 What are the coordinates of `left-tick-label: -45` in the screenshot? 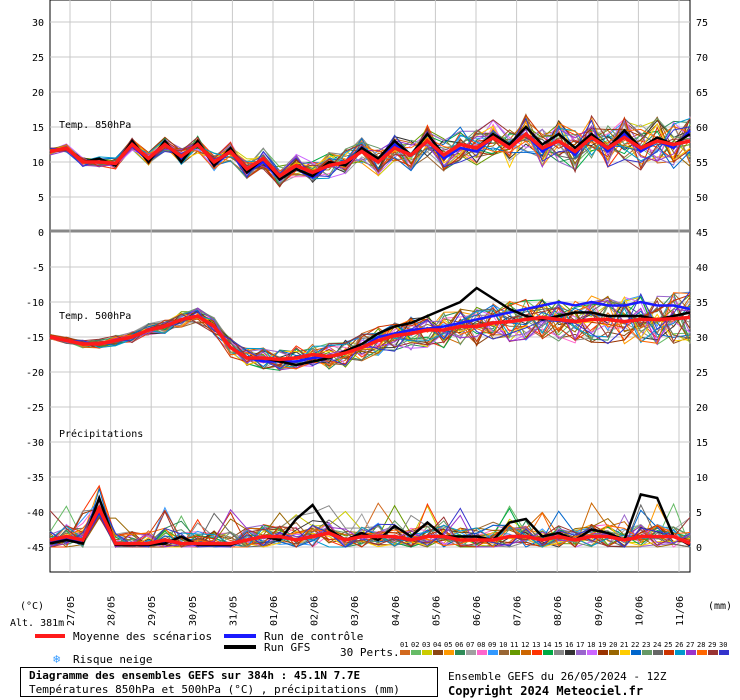 It's located at (35, 548).